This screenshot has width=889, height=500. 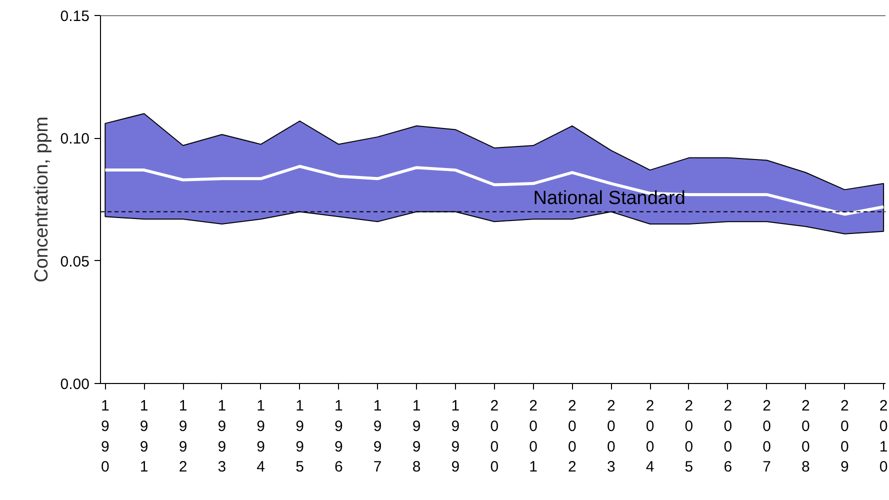 I want to click on ref-line-label: National Standard, so click(x=609, y=198).